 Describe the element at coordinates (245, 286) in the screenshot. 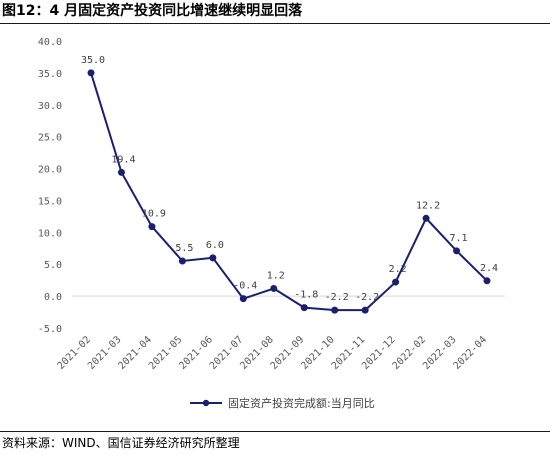

I see `data-label: -0.4` at that location.